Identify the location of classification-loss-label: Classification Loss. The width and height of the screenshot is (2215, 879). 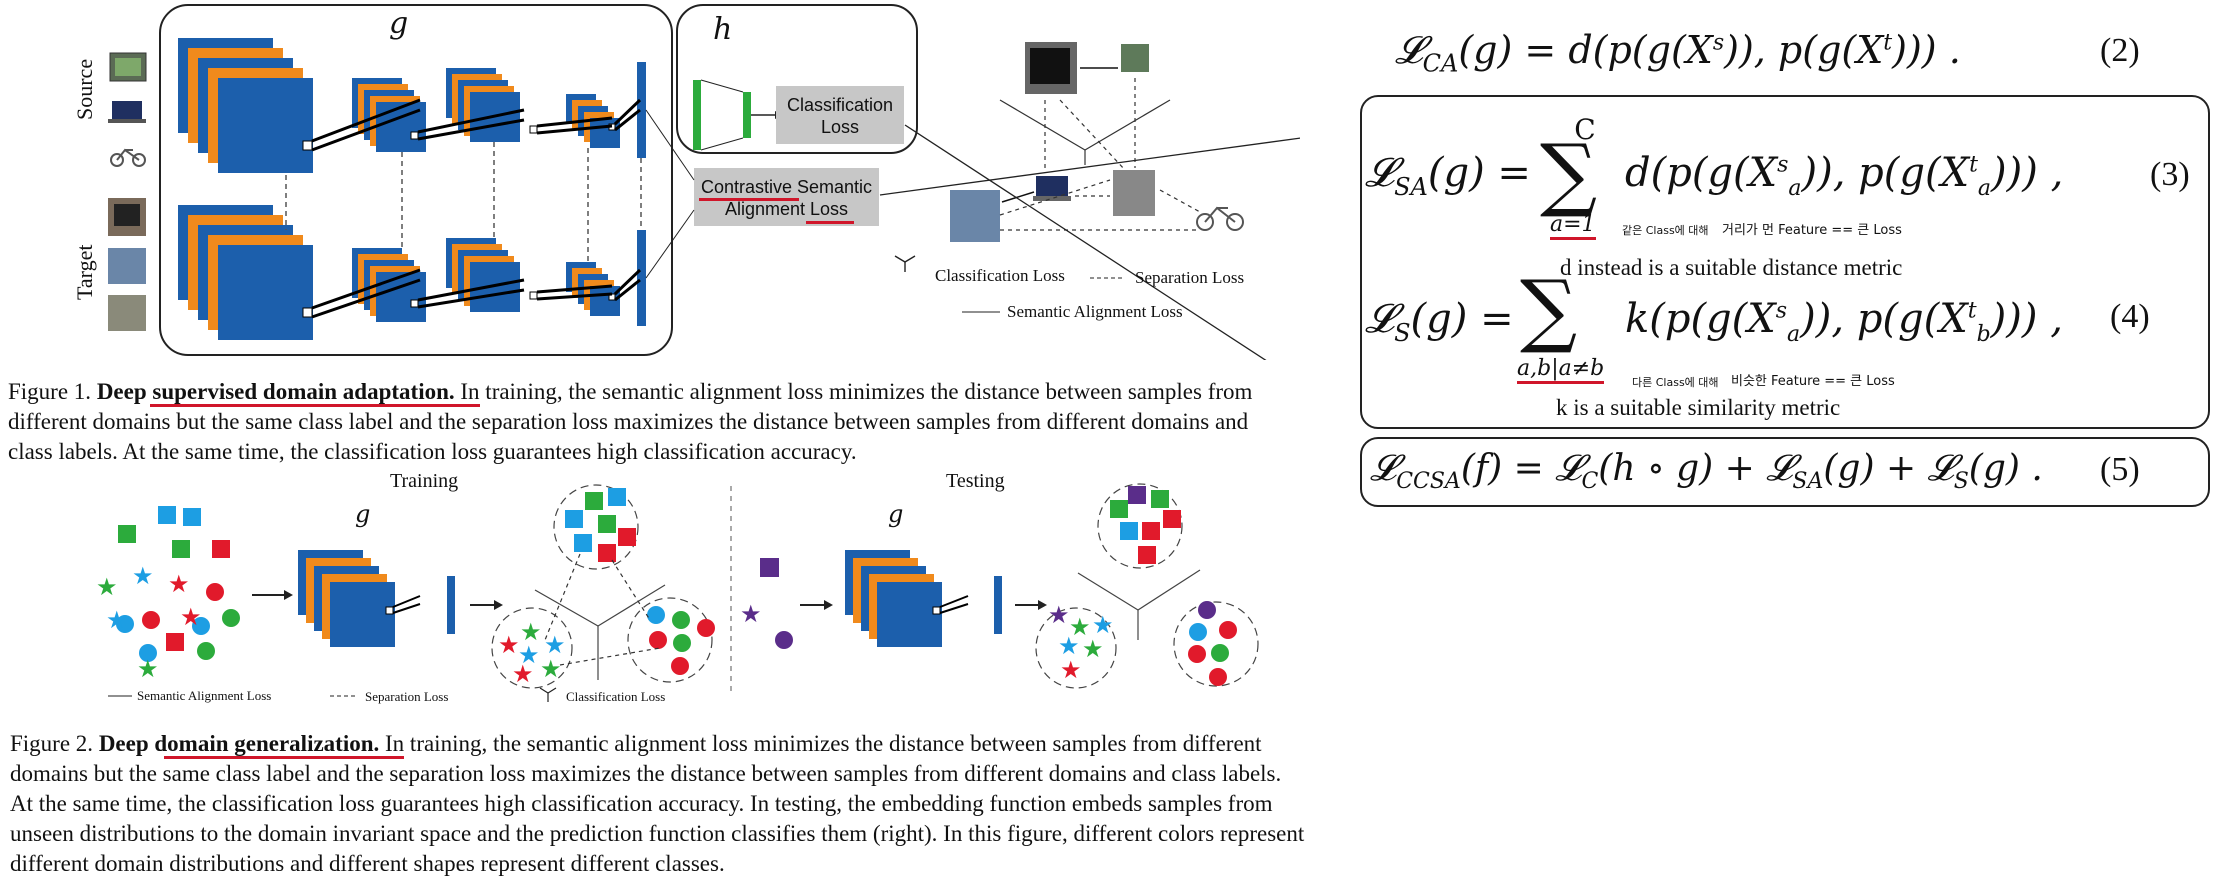
(840, 116).